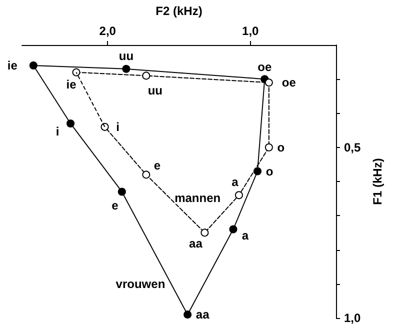 The width and height of the screenshot is (400, 328). Describe the element at coordinates (179, 11) in the screenshot. I see `x-axis-title: F2 (kHz)` at that location.